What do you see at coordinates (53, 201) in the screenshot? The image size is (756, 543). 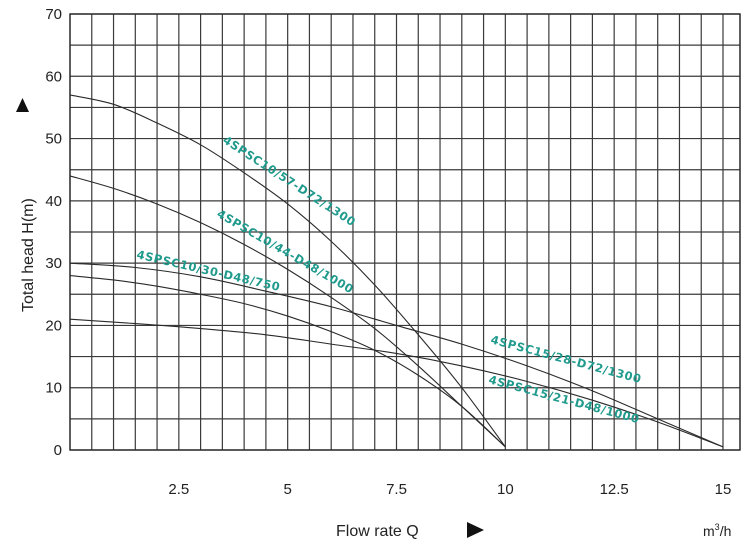 I see `y-tick-label: 40` at bounding box center [53, 201].